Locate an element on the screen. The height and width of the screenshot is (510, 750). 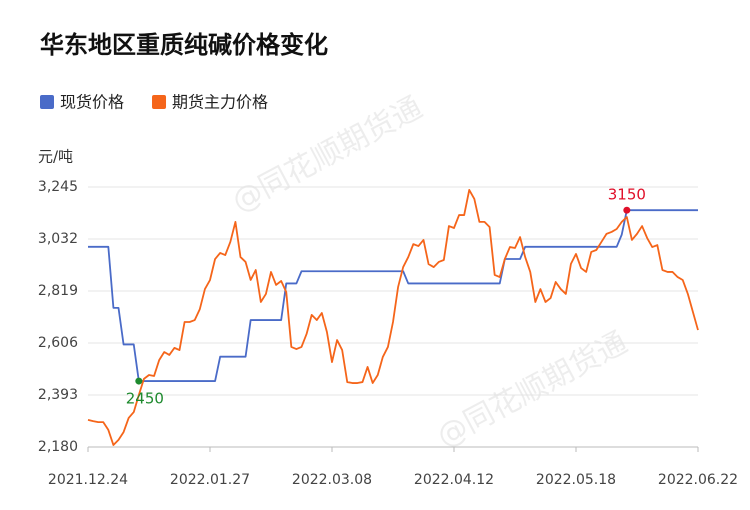
x-tick-label: 2021.12.24 is located at coordinates (88, 480).